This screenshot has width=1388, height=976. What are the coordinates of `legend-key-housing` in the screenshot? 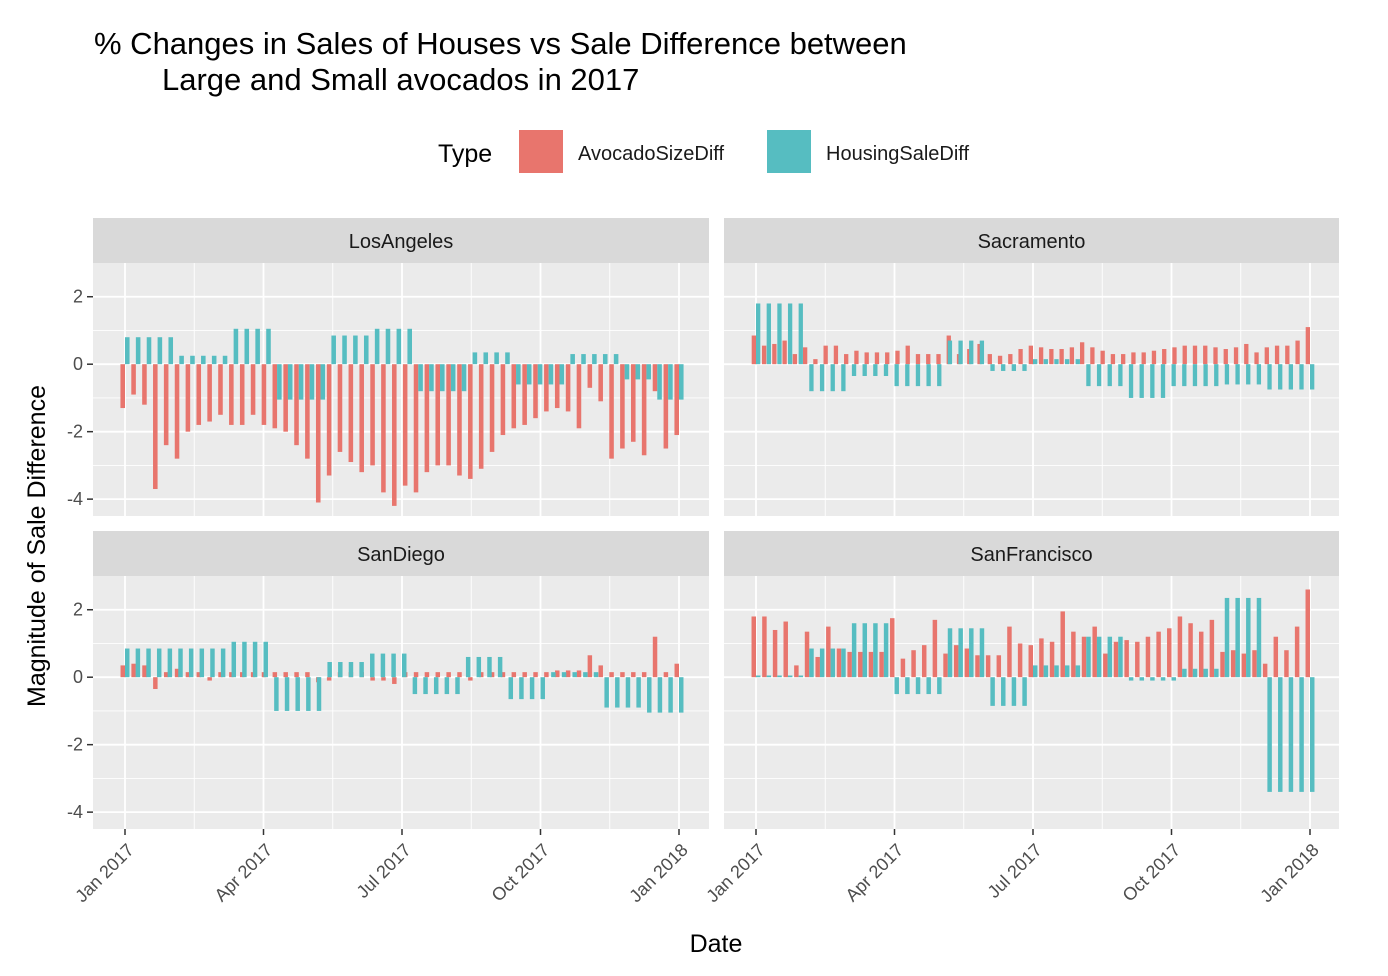 It's located at (789, 151).